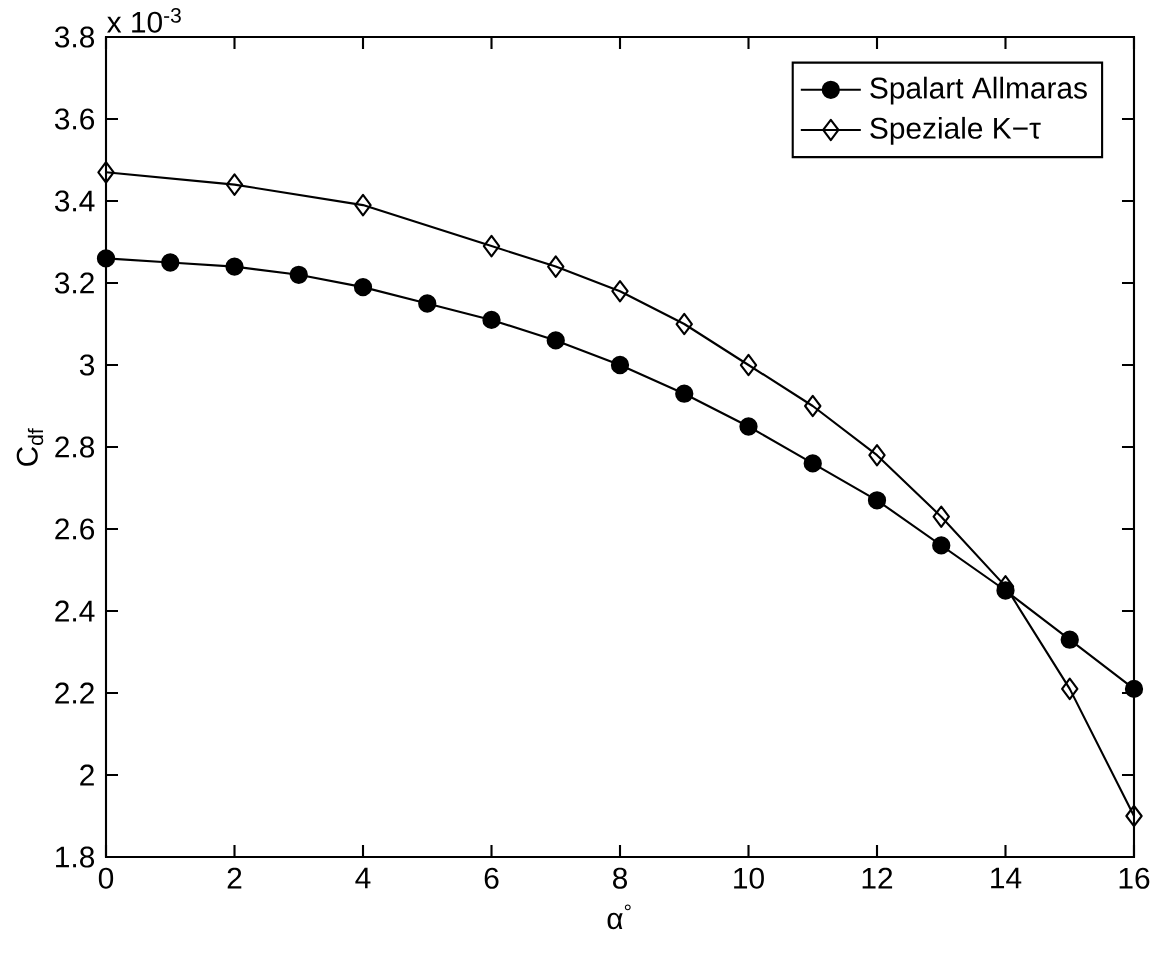 The width and height of the screenshot is (1160, 957). I want to click on x-tick-label: 16, so click(1134, 878).